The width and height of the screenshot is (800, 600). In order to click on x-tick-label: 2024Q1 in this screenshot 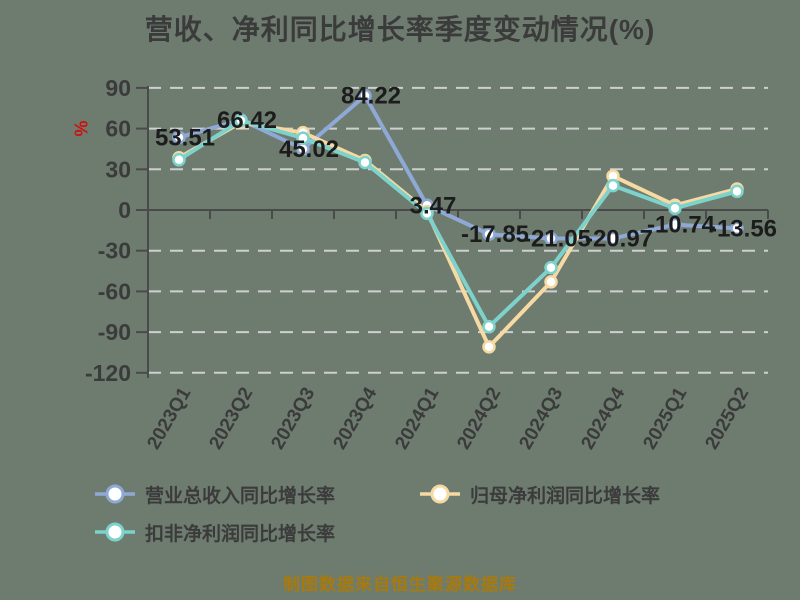, I will do `click(417, 418)`.